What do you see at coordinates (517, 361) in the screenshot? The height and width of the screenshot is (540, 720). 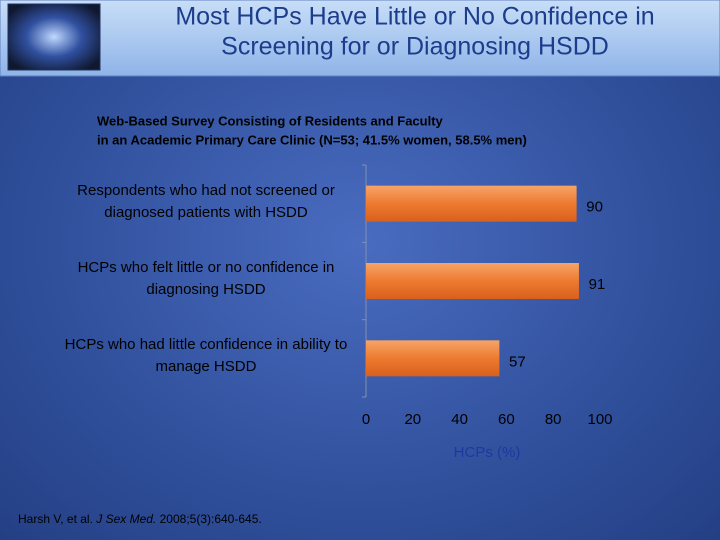 I see `value-label: 57` at bounding box center [517, 361].